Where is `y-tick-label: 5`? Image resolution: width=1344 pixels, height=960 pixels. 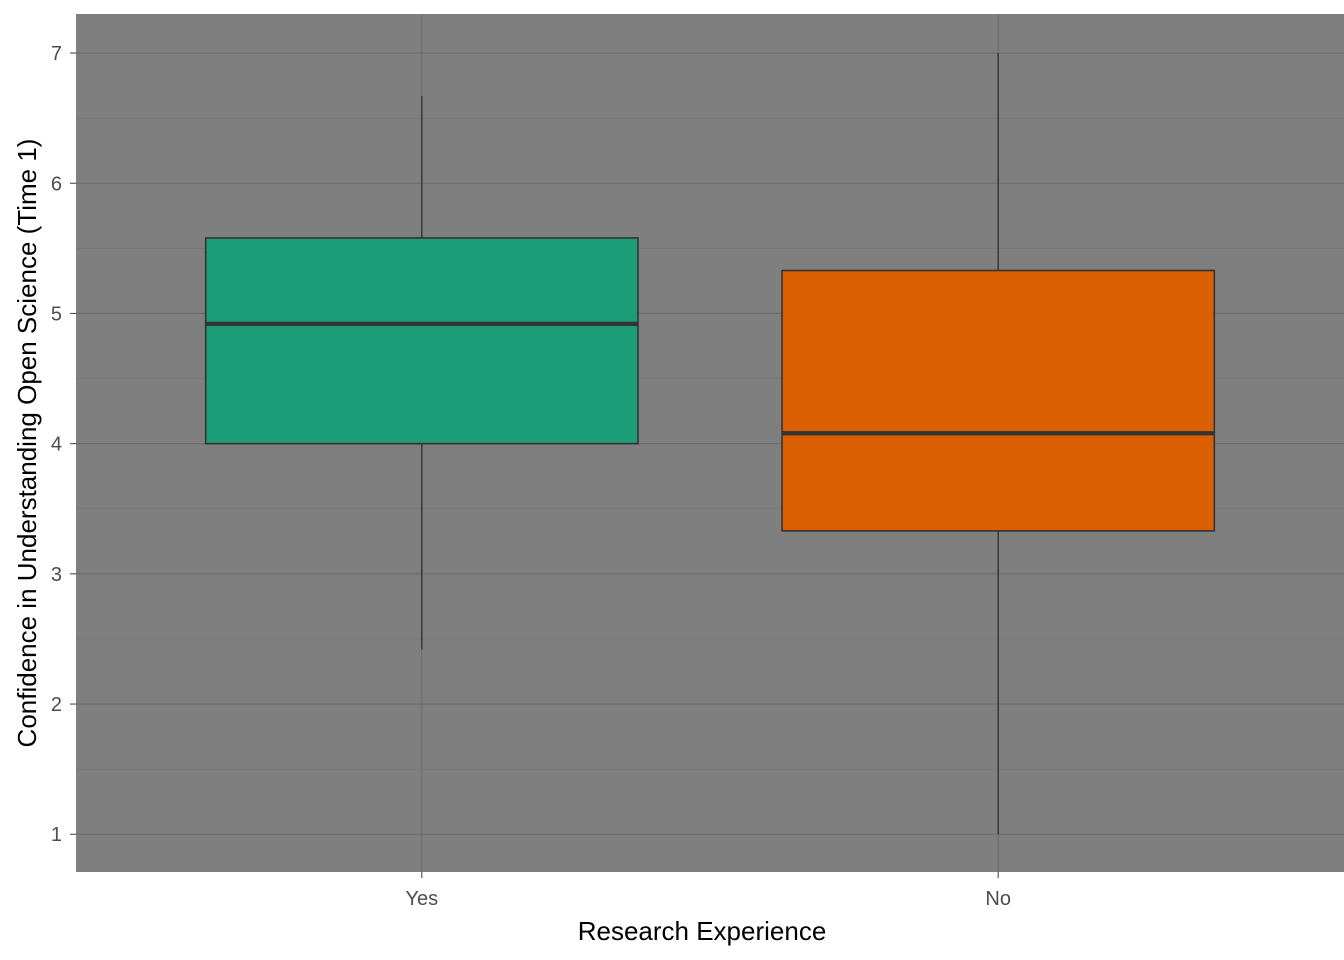 y-tick-label: 5 is located at coordinates (56, 314).